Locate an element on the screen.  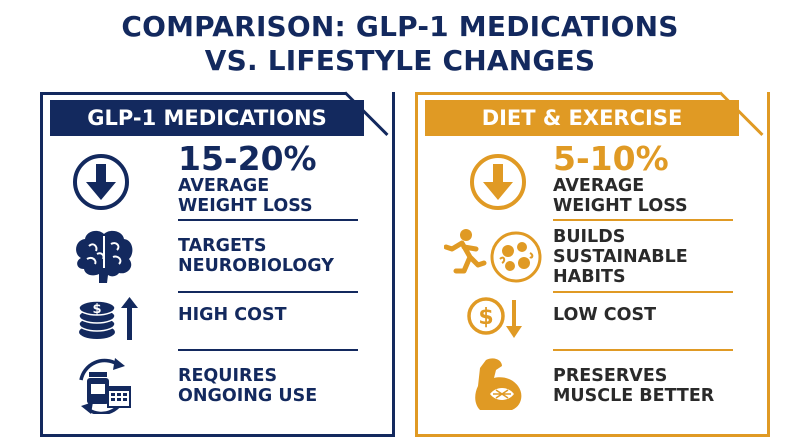
runner-food-bowl-icon is located at coordinates (493, 256).